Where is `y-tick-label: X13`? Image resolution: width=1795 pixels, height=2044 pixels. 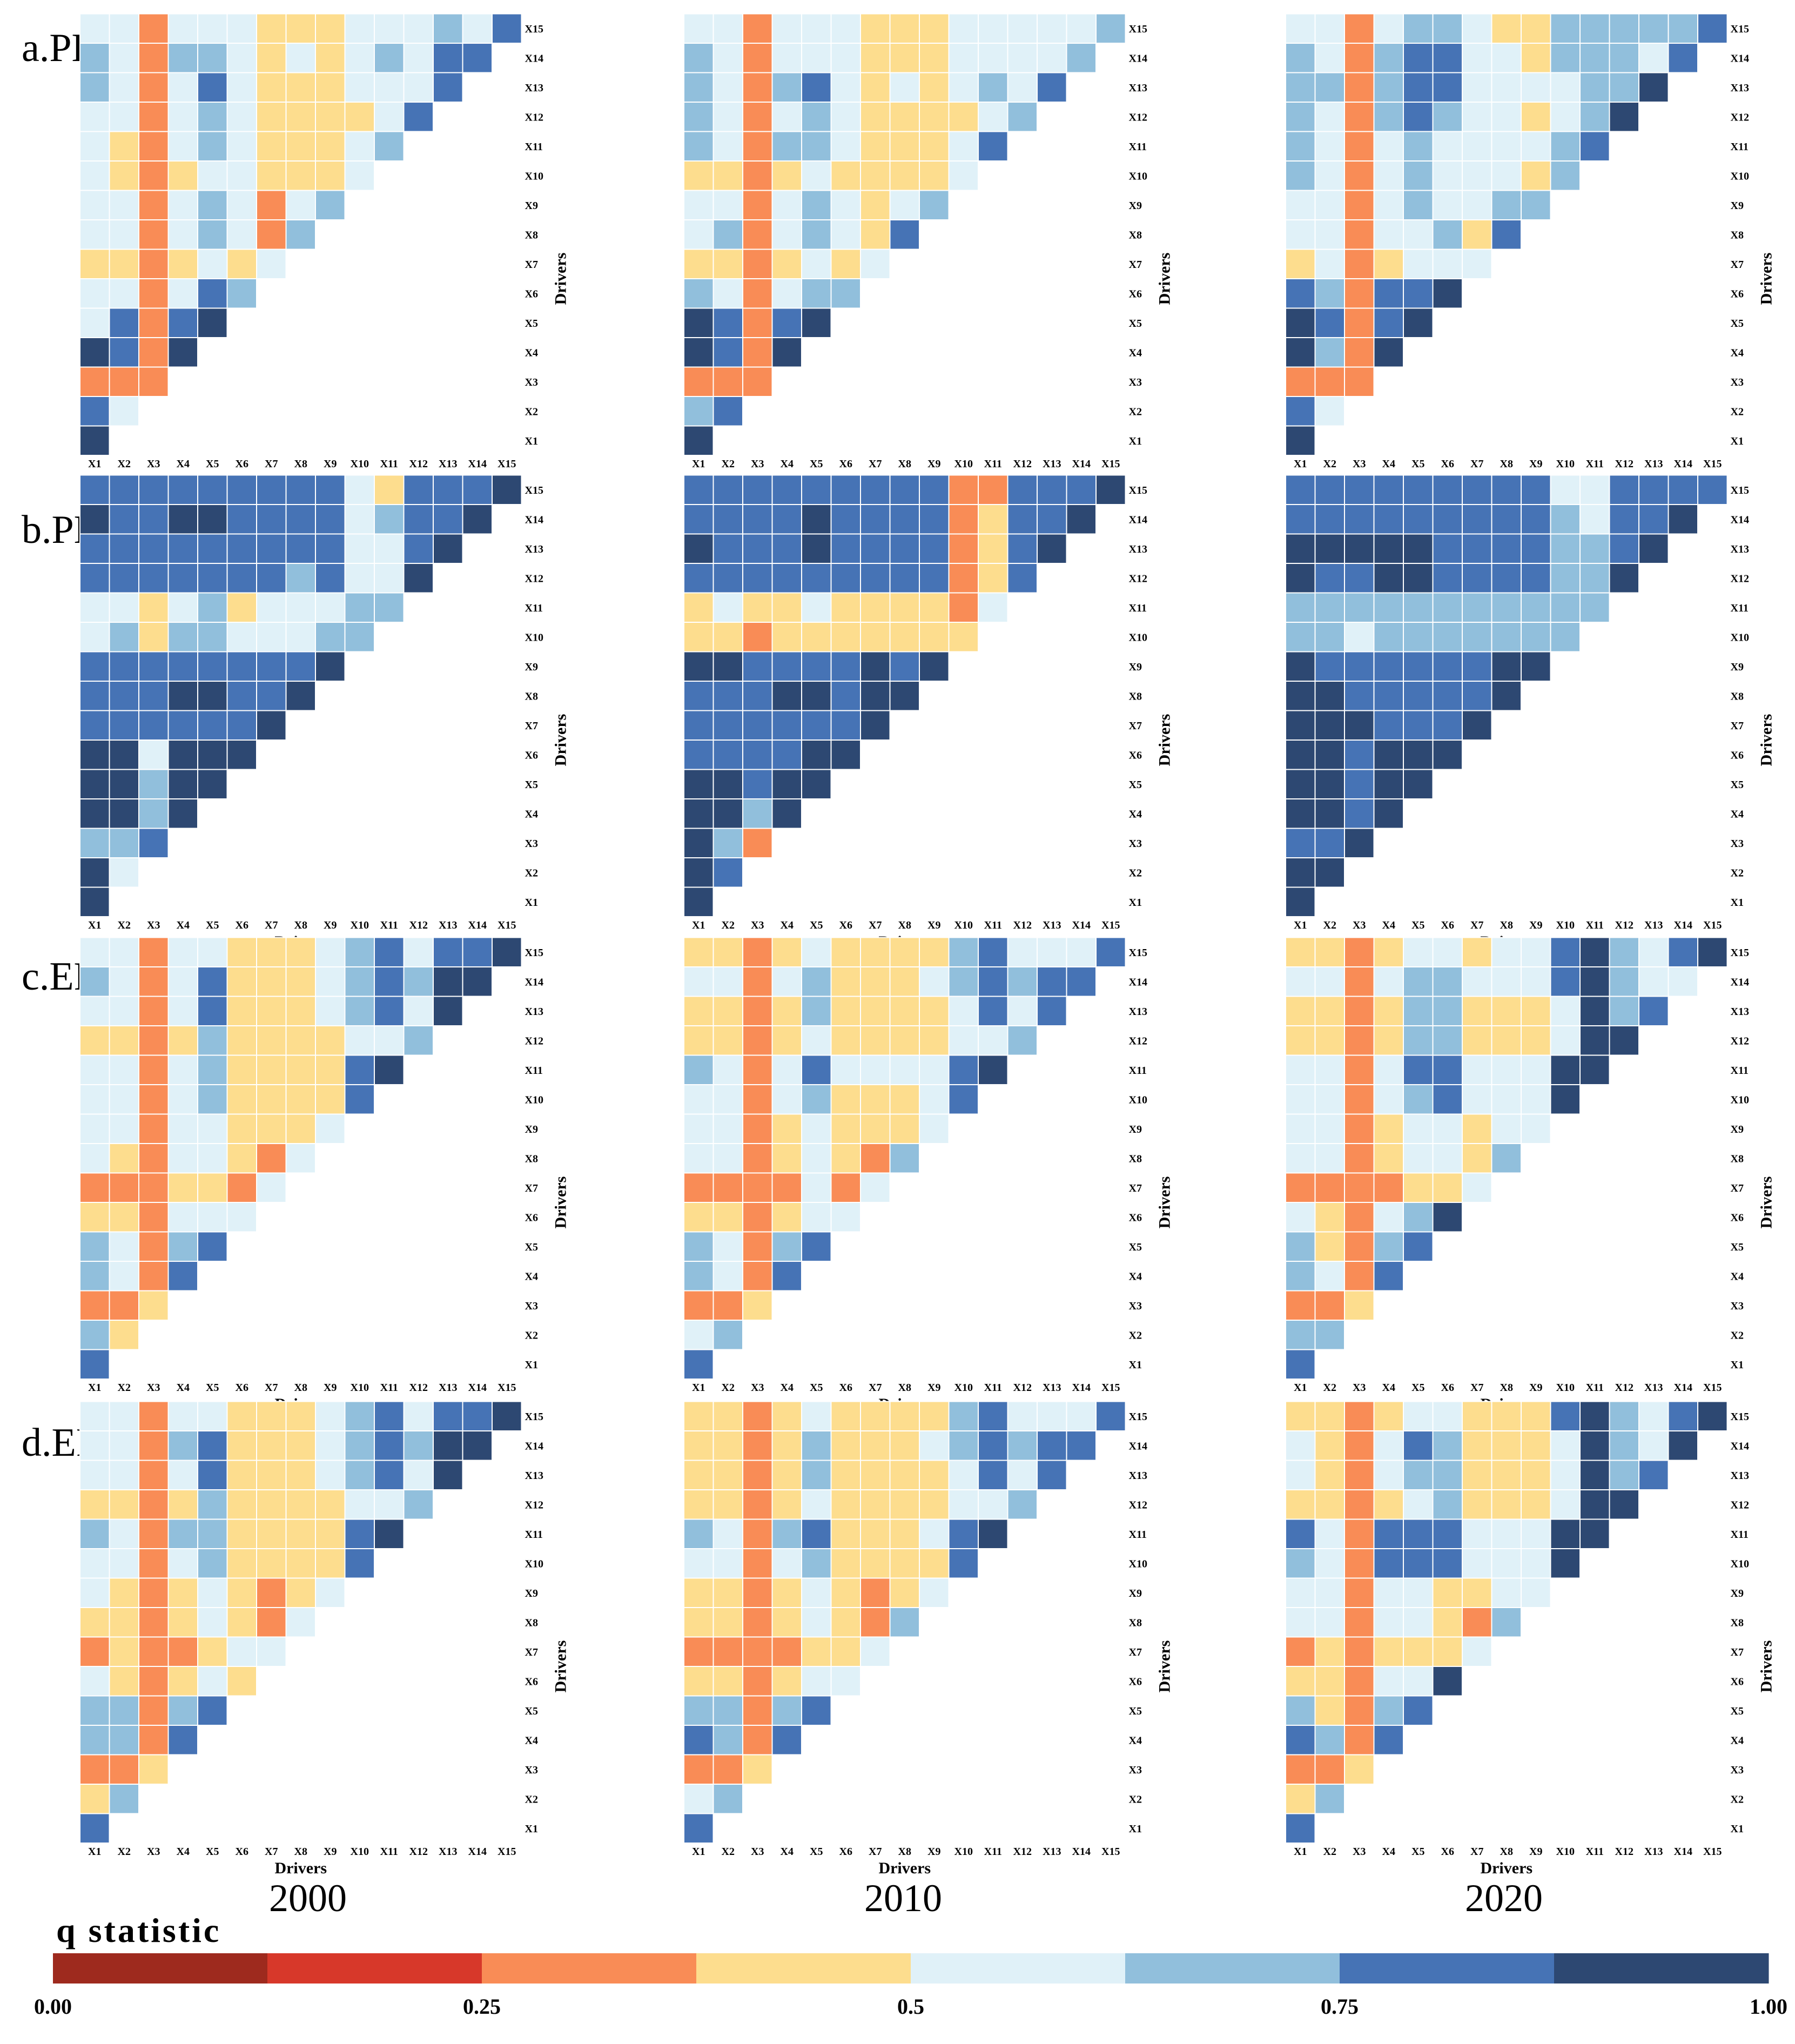 y-tick-label: X13 is located at coordinates (1138, 88).